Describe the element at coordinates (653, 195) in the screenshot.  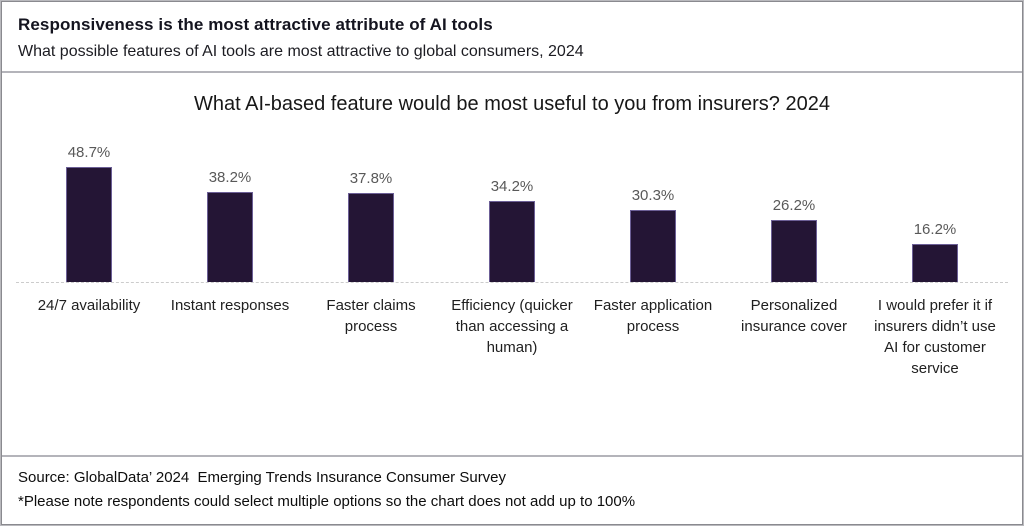
I see `bar-value-label: 30.3%` at that location.